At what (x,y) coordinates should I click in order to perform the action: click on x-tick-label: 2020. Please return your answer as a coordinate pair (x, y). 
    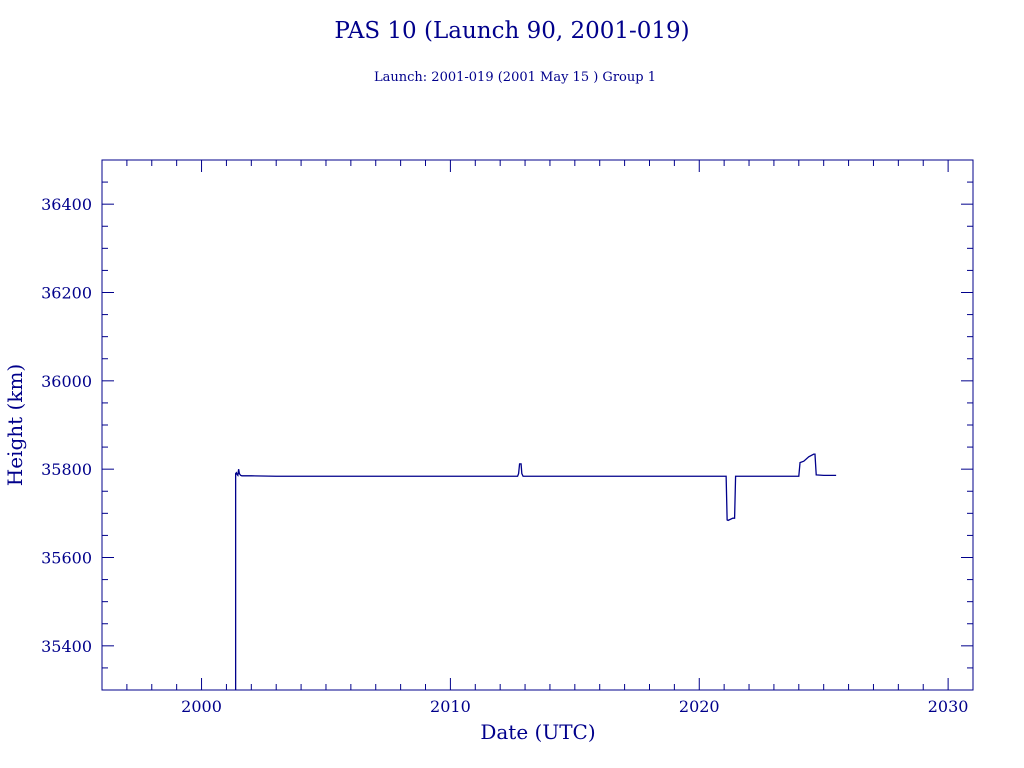
    Looking at the image, I should click on (699, 706).